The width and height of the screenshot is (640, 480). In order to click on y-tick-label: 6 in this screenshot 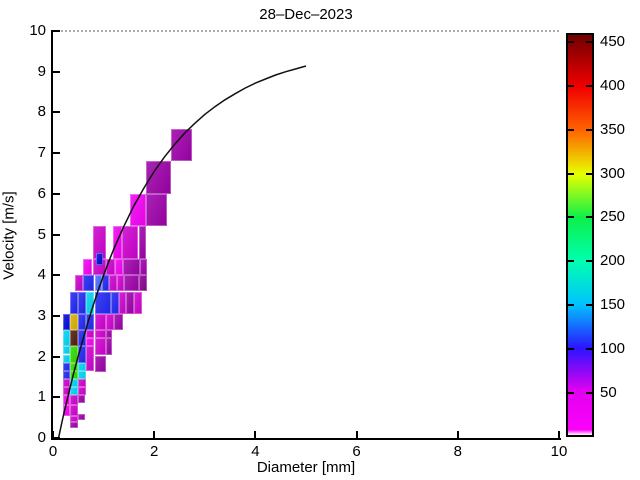, I will do `click(41, 193)`.